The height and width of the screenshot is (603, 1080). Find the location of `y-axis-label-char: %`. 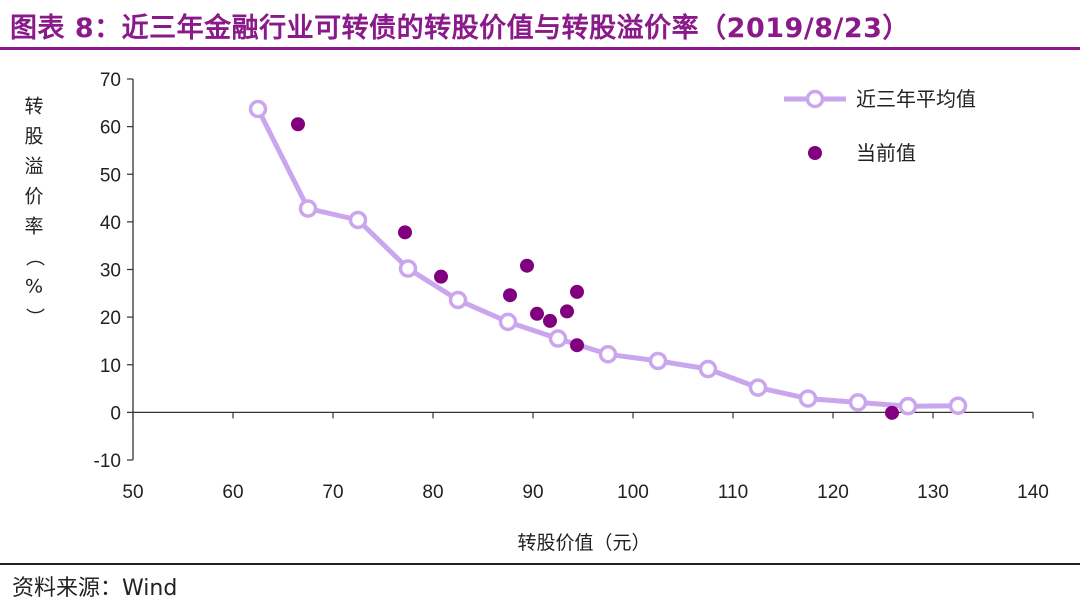

y-axis-label-char: % is located at coordinates (34, 287).